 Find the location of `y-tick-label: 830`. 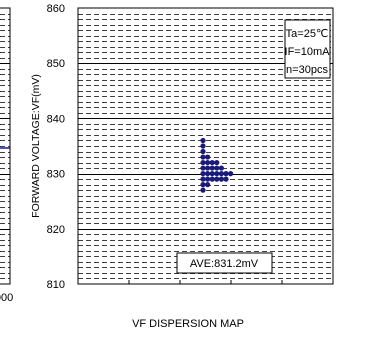

y-tick-label: 830 is located at coordinates (56, 175).